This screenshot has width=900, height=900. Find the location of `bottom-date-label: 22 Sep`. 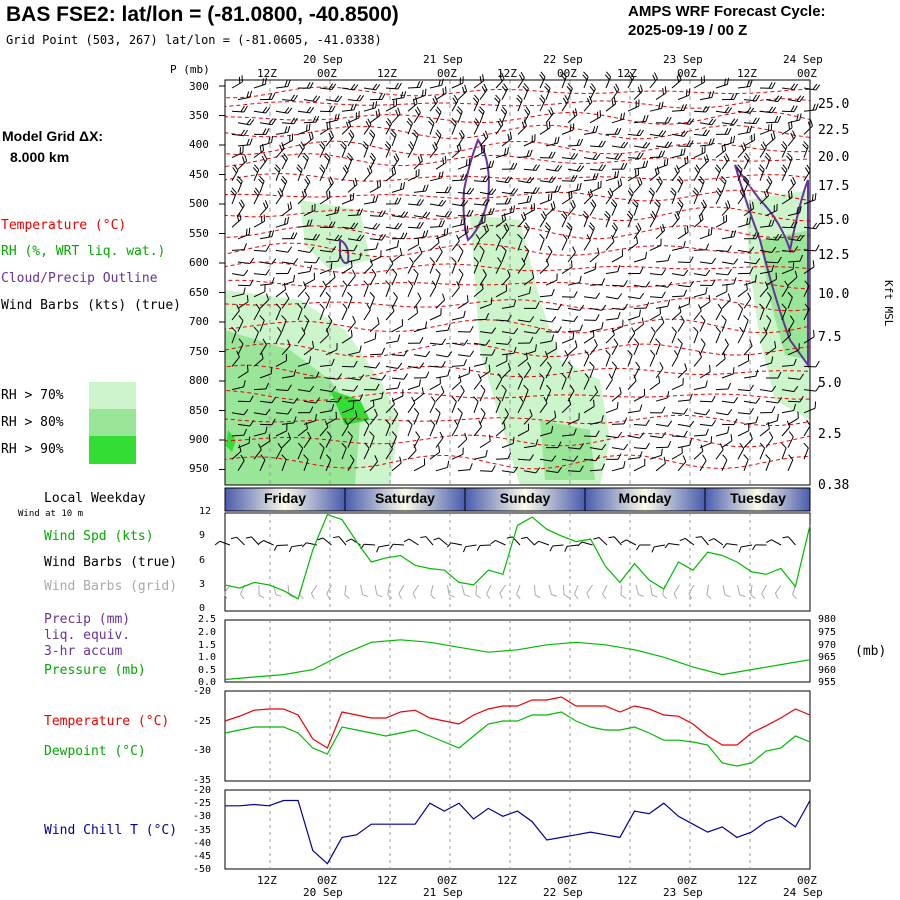

bottom-date-label: 22 Sep is located at coordinates (563, 892).